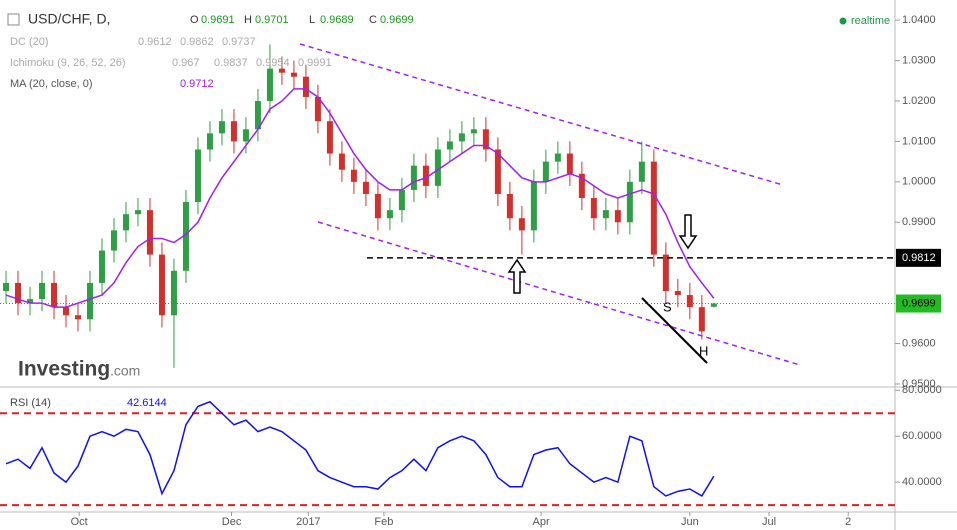  Describe the element at coordinates (79, 522) in the screenshot. I see `x-tick-label: Oct` at that location.